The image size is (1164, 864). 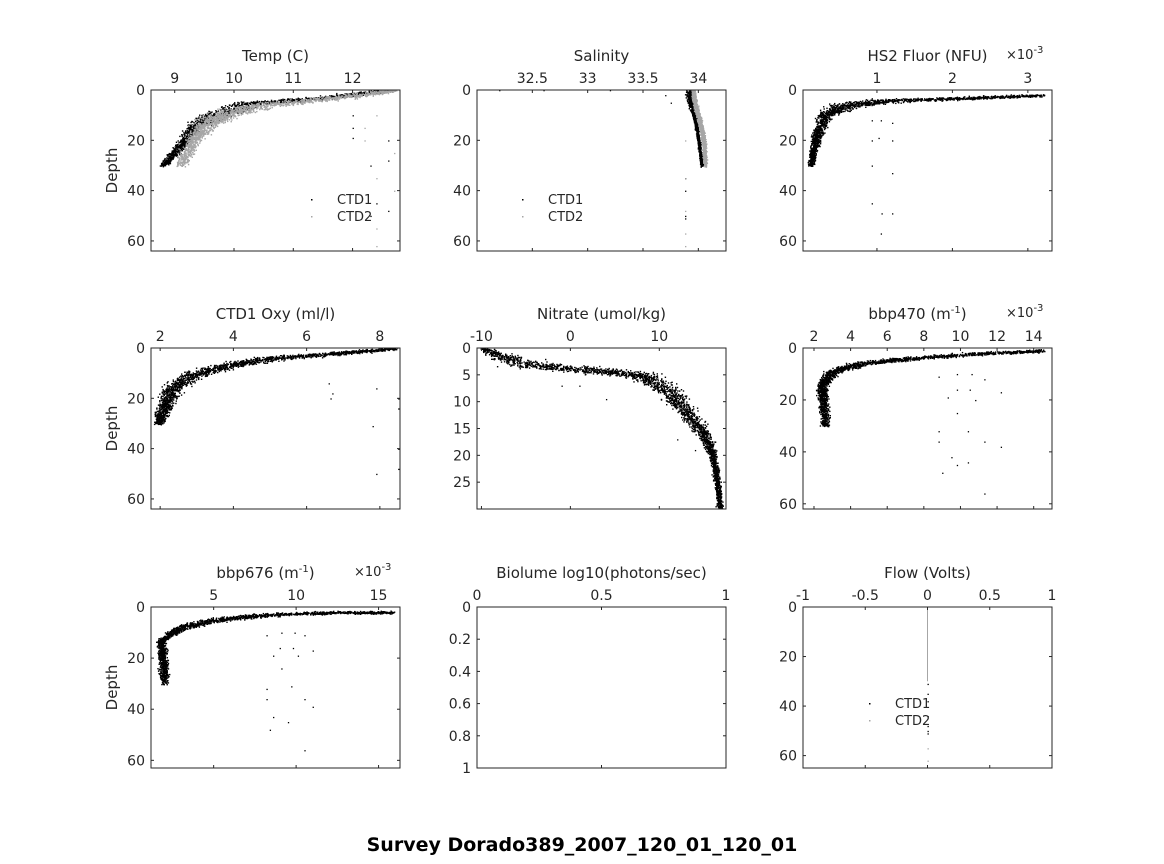 What do you see at coordinates (279, 169) in the screenshot?
I see `plot-area-temp` at bounding box center [279, 169].